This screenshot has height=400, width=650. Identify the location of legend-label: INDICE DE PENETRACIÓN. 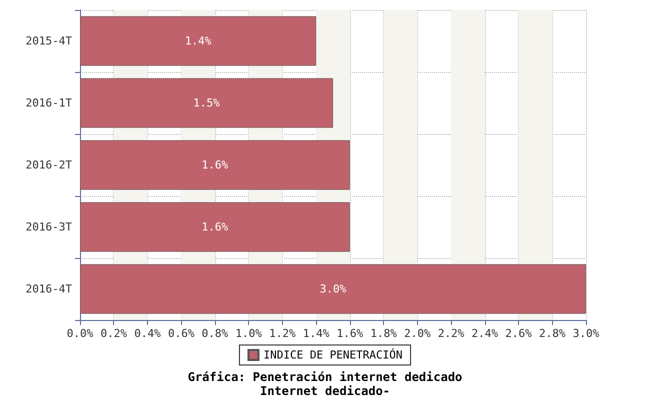
(333, 355).